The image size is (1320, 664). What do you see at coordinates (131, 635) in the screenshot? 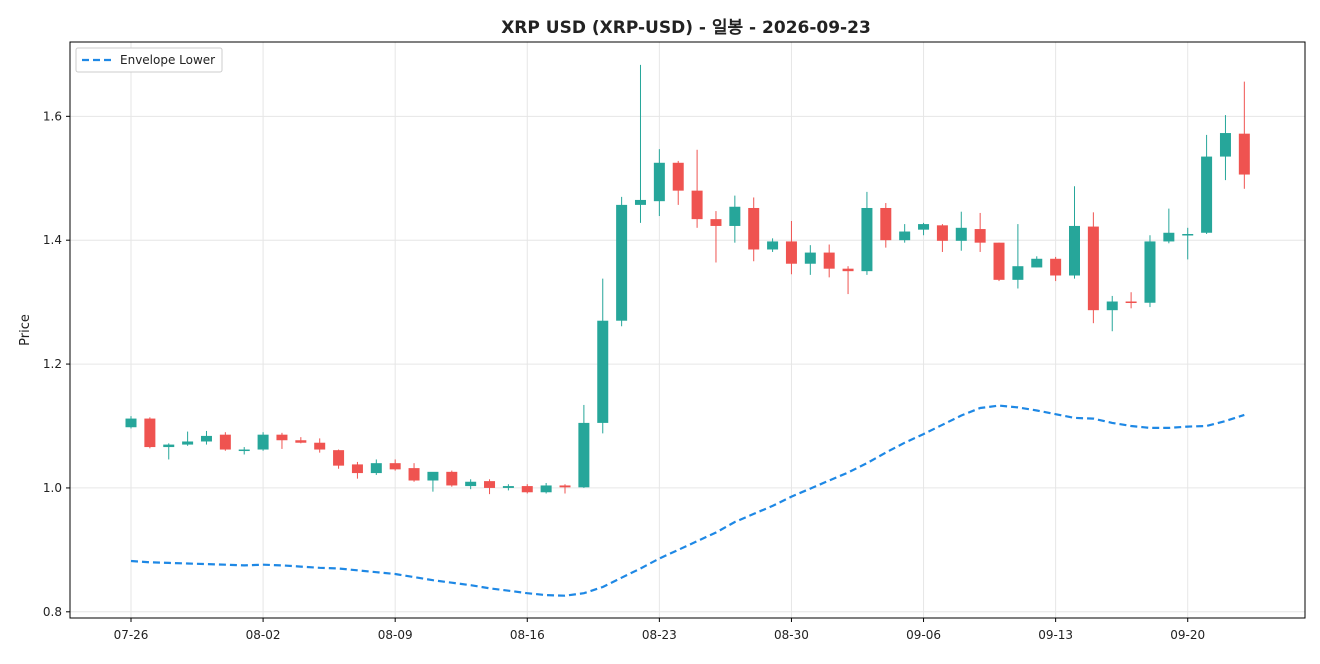
I see `x-tick-label: 07-26` at bounding box center [131, 635].